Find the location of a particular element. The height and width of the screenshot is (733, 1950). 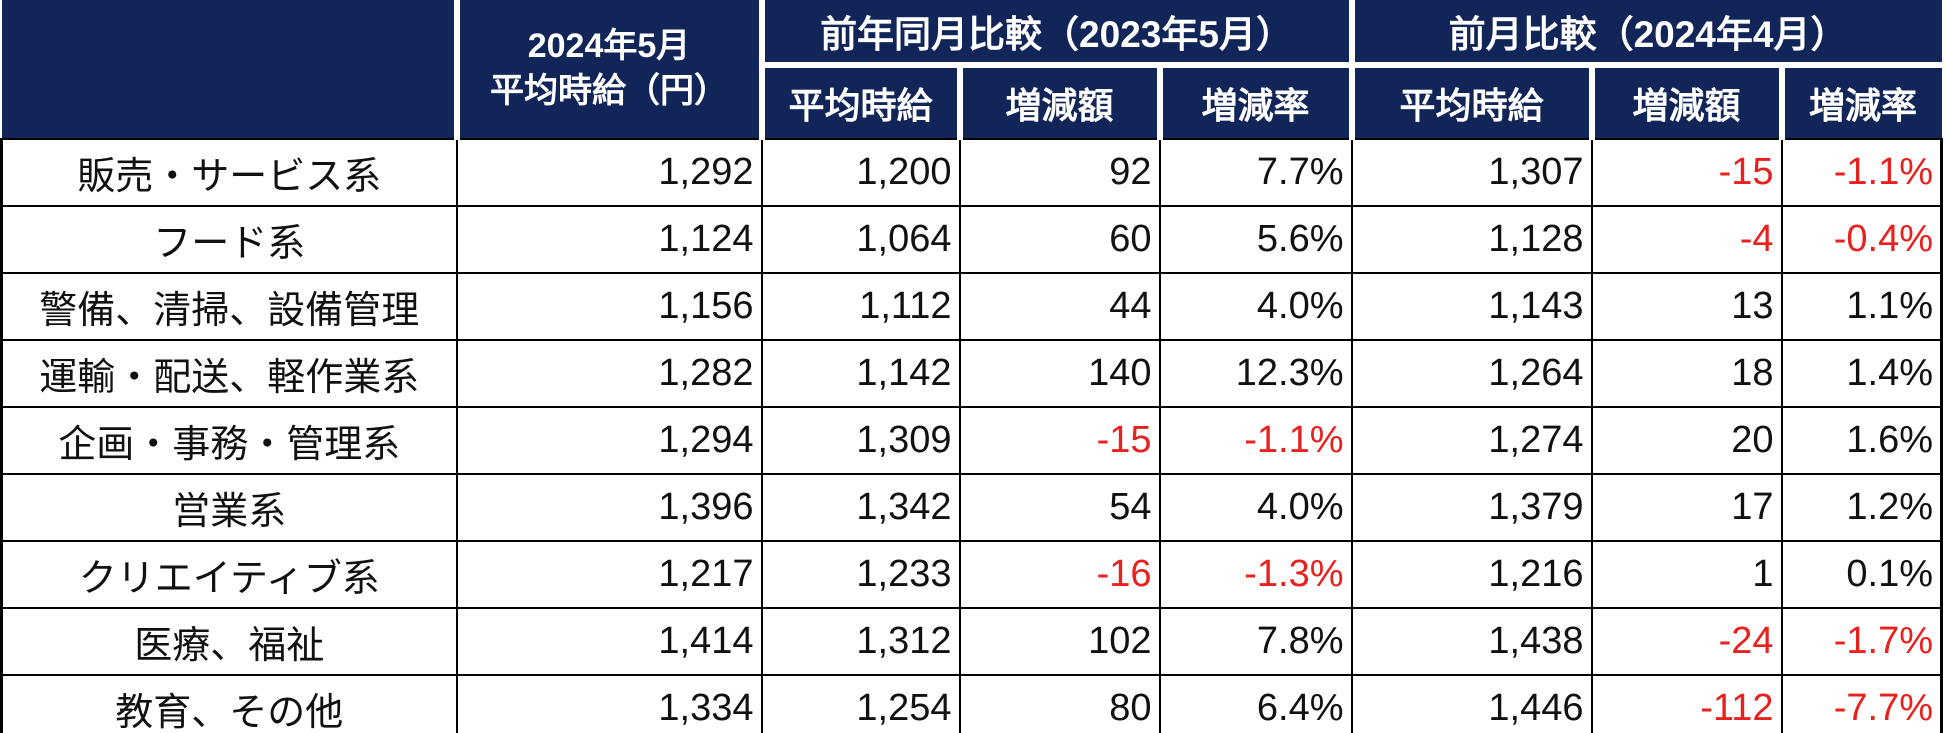

table-row: 営業系 1,396 1,342 54 4.0% 1,379 17 1.2% is located at coordinates (972, 507).